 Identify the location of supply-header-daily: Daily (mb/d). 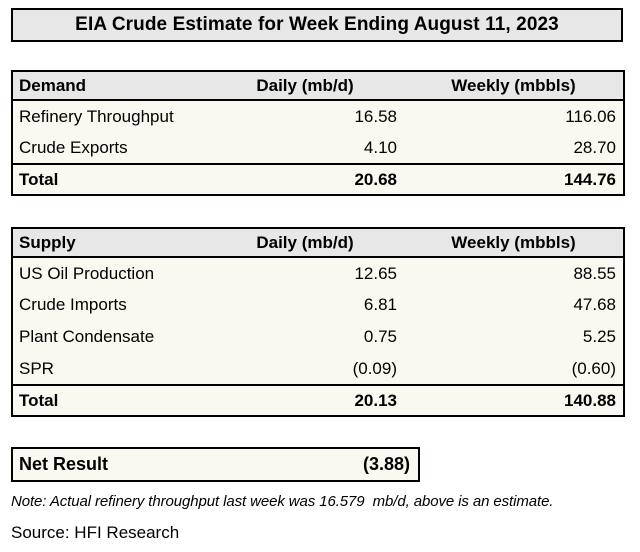
(305, 243).